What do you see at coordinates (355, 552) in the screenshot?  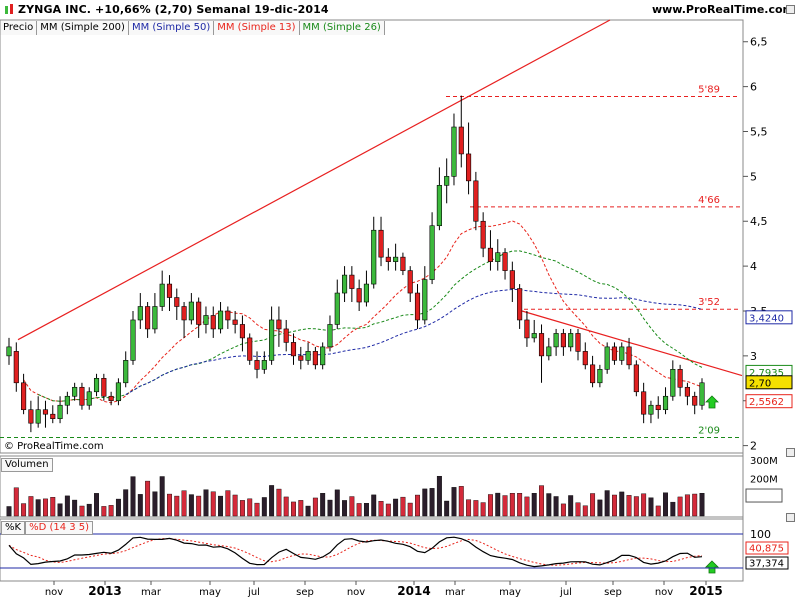 I see `stoch-k-line` at bounding box center [355, 552].